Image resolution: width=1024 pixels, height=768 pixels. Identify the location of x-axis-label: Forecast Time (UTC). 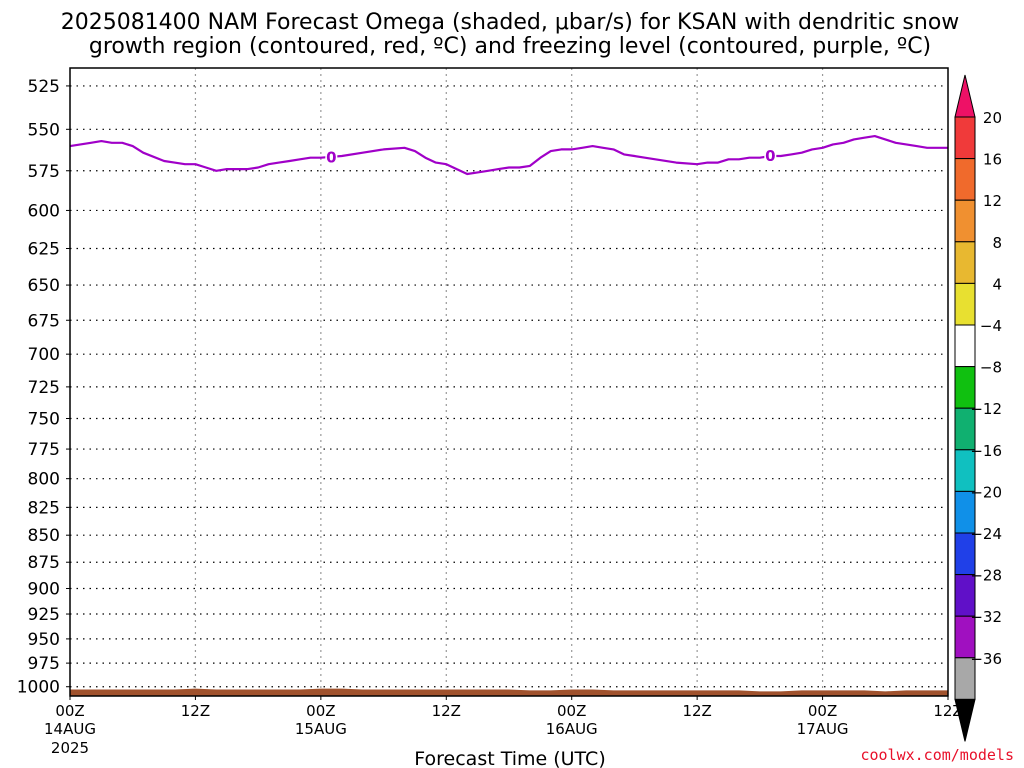
(509, 758).